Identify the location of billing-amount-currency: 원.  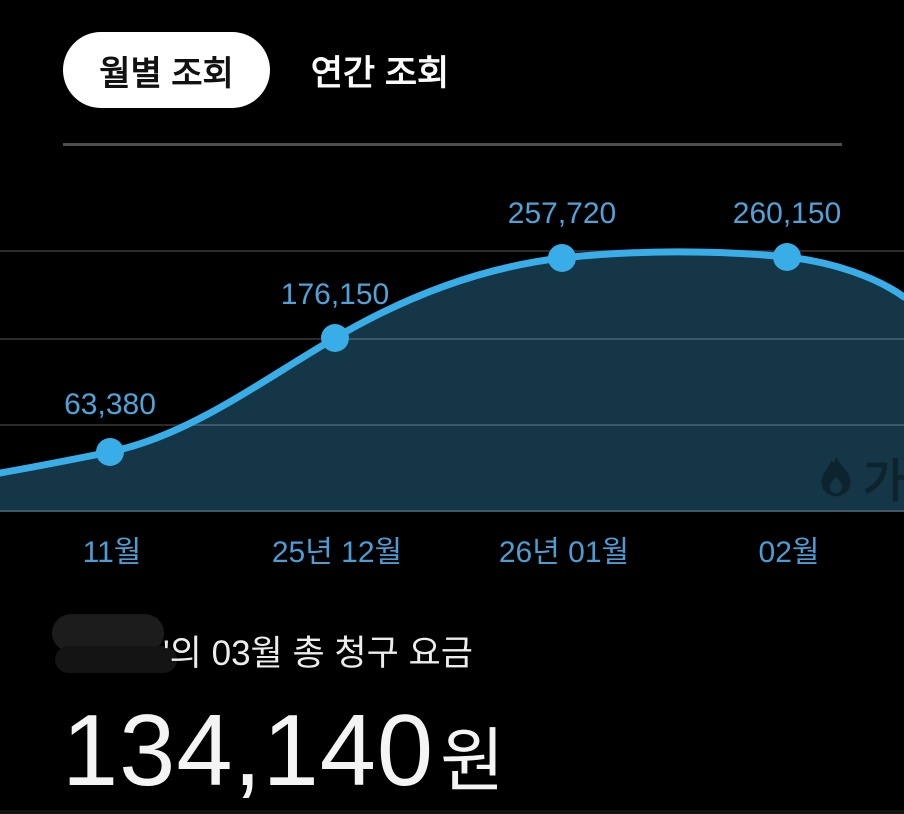
(472, 761).